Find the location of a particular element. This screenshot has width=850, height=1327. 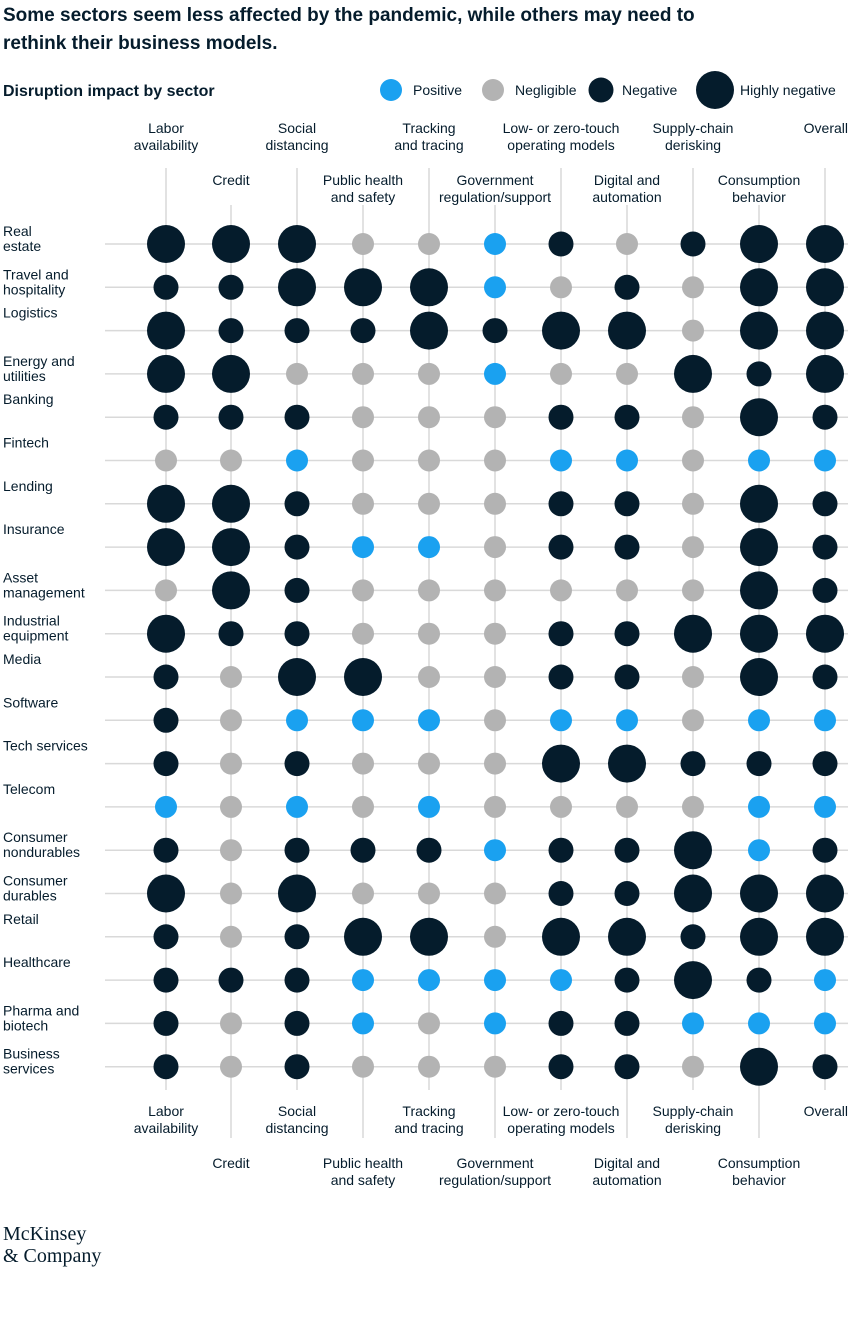

dot-consumer-durables-consumption-behavior is located at coordinates (759, 893).